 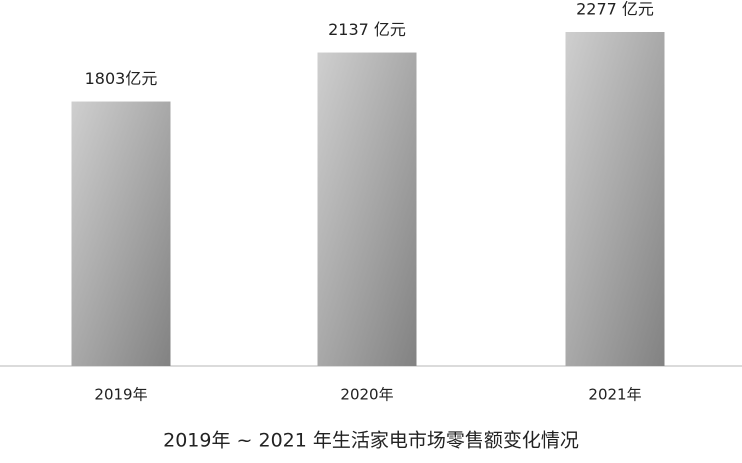 I want to click on x-tick-label: 2019年, so click(x=120, y=395).